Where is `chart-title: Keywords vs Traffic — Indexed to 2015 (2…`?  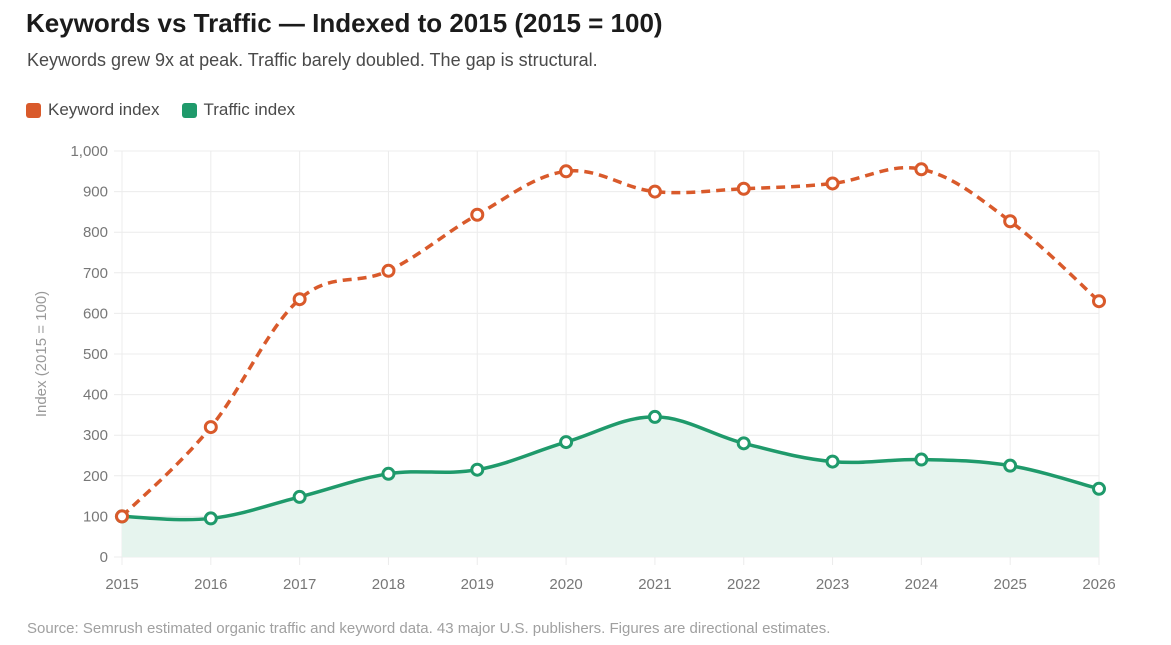 chart-title: Keywords vs Traffic — Indexed to 2015 (2… is located at coordinates (344, 23).